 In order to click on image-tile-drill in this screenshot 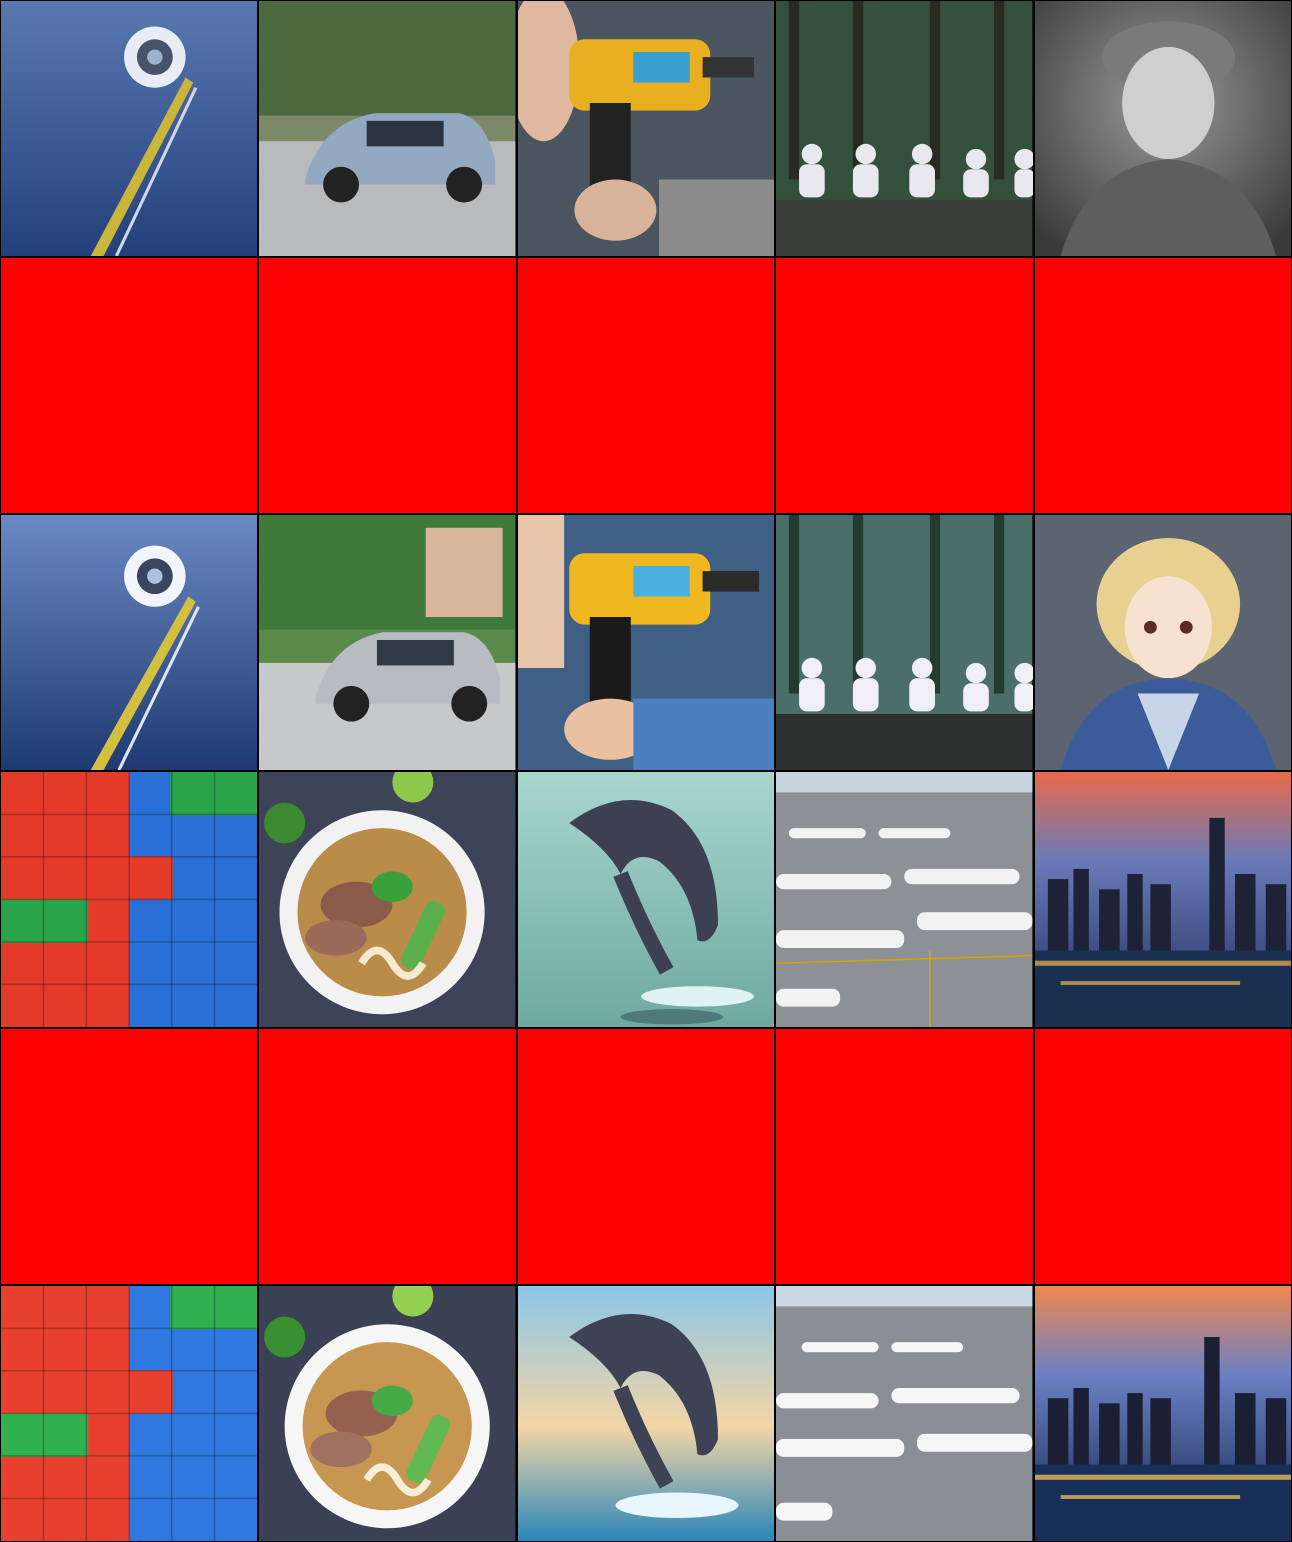, I will do `click(646, 128)`.